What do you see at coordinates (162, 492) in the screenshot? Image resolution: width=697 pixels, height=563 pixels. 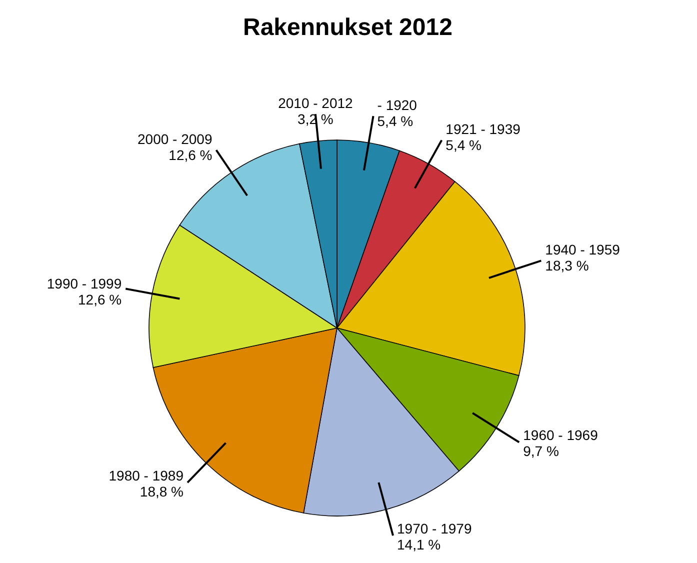 I see `data-label: 18,8 %` at bounding box center [162, 492].